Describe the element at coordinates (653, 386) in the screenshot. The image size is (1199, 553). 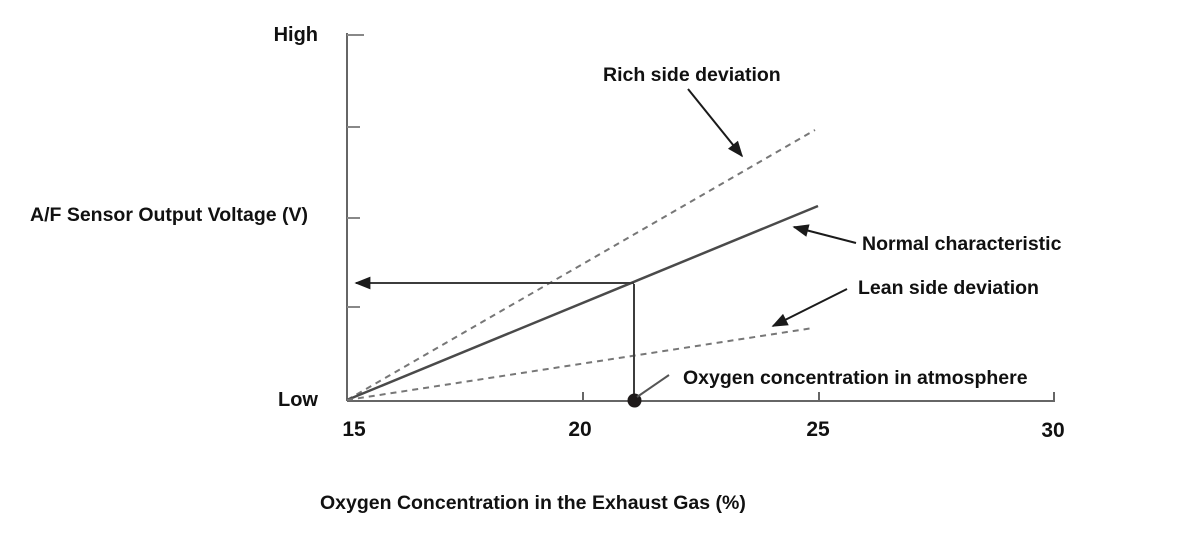
I see `atmosphere-leader-line` at that location.